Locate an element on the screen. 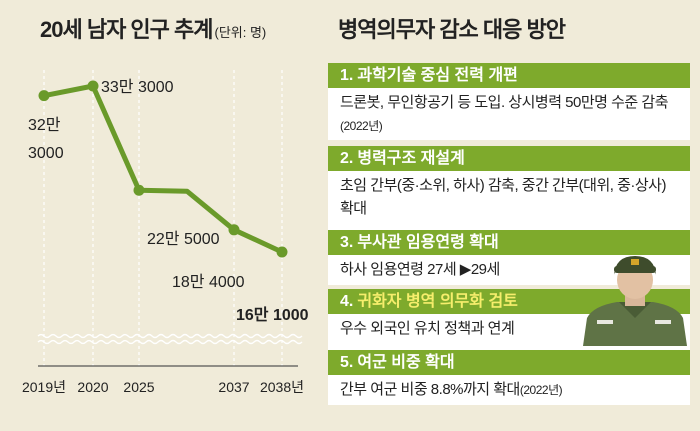  data-label-line: 33만 3000 is located at coordinates (137, 87).